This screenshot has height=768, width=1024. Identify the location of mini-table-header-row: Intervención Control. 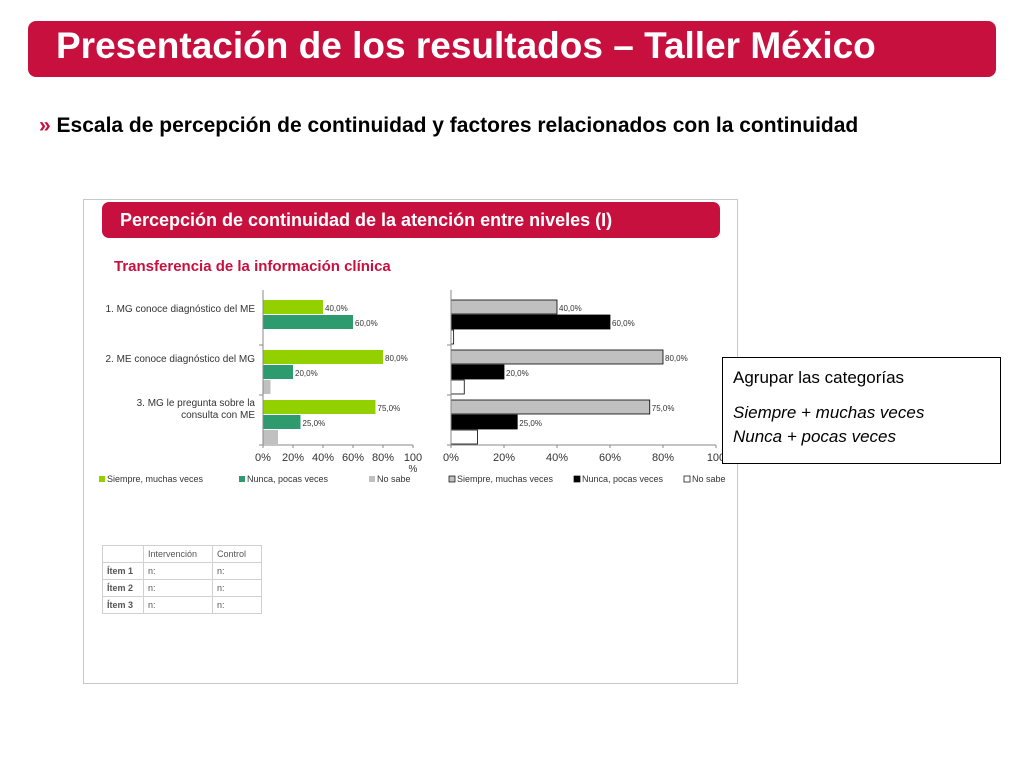
(182, 554).